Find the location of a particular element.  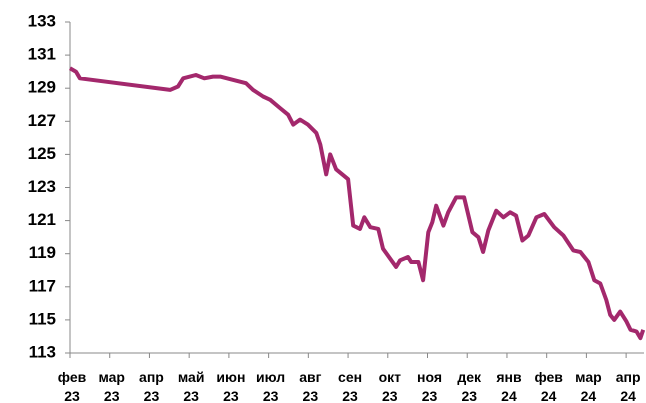

y-tick-label: 127 is located at coordinates (42, 120).